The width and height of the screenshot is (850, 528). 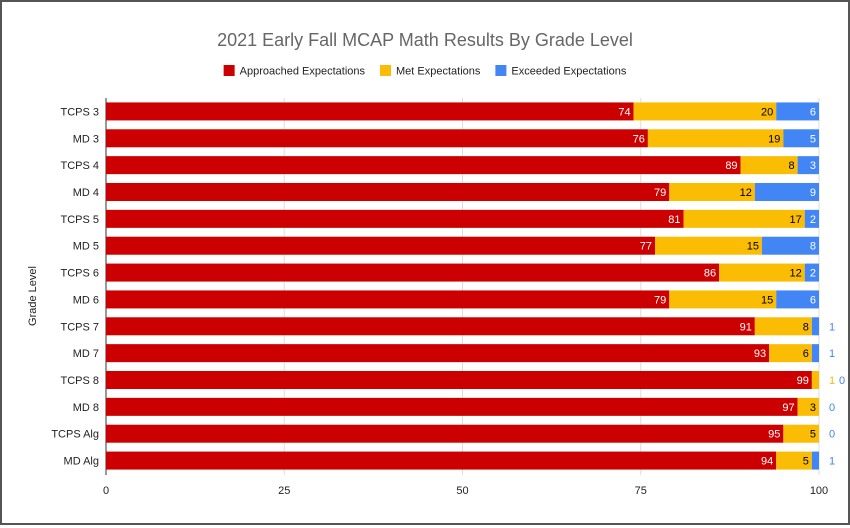 I want to click on category-label: MD 6, so click(x=86, y=300).